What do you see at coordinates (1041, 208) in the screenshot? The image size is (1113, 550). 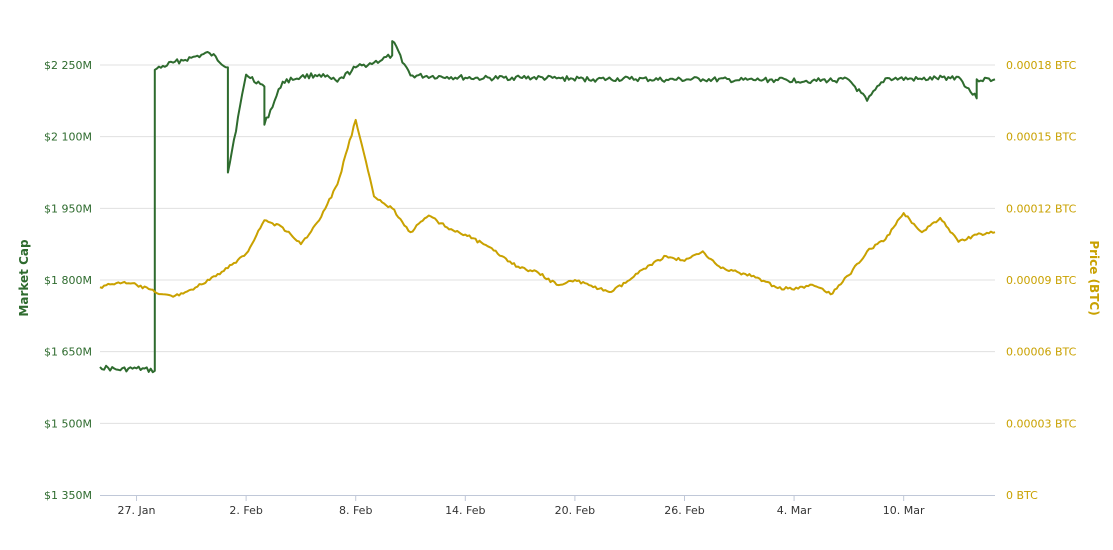 I see `right-tick-label: 0.00012 BTC` at bounding box center [1041, 208].